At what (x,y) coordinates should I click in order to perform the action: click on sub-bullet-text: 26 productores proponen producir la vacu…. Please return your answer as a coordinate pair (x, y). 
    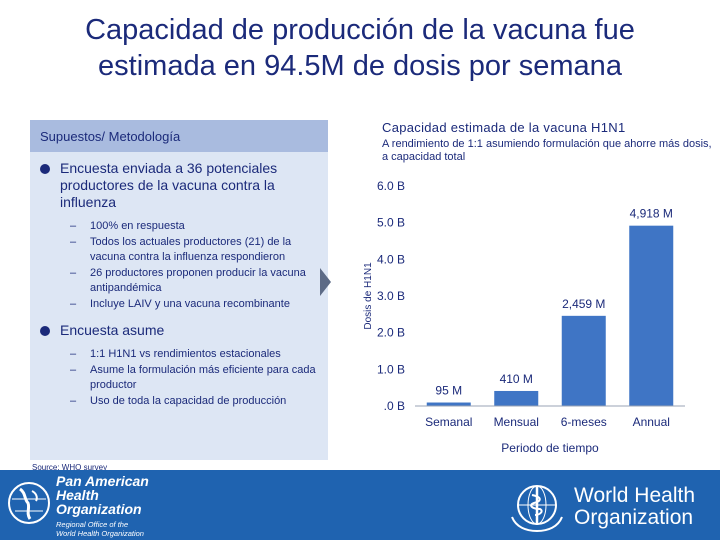
    Looking at the image, I should click on (198, 280).